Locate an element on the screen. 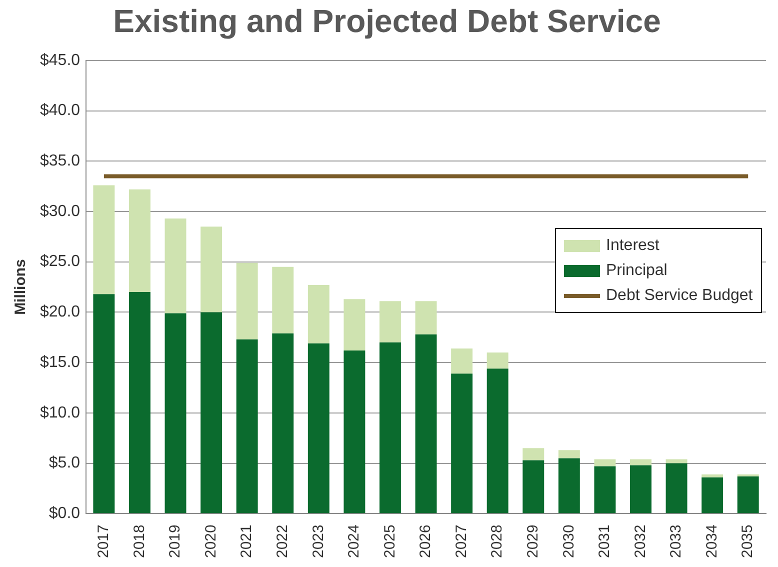 The height and width of the screenshot is (567, 778). x-tick-label: 2032 is located at coordinates (640, 541).